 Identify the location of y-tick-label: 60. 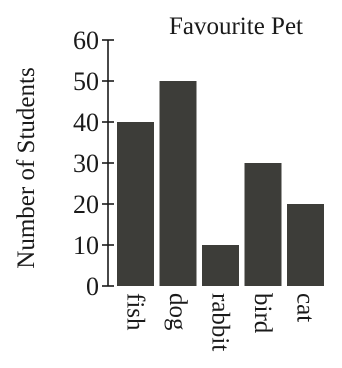
(86, 40).